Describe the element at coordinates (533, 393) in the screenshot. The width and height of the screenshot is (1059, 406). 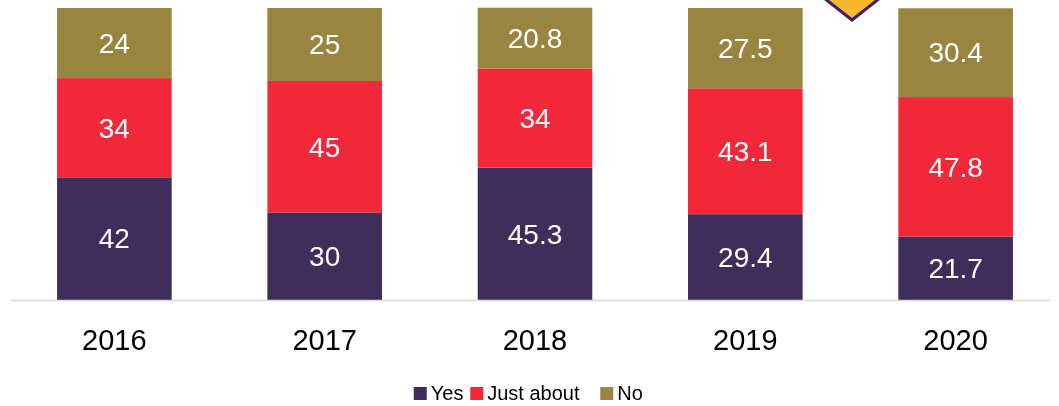
I see `legend-label: Just about` at that location.